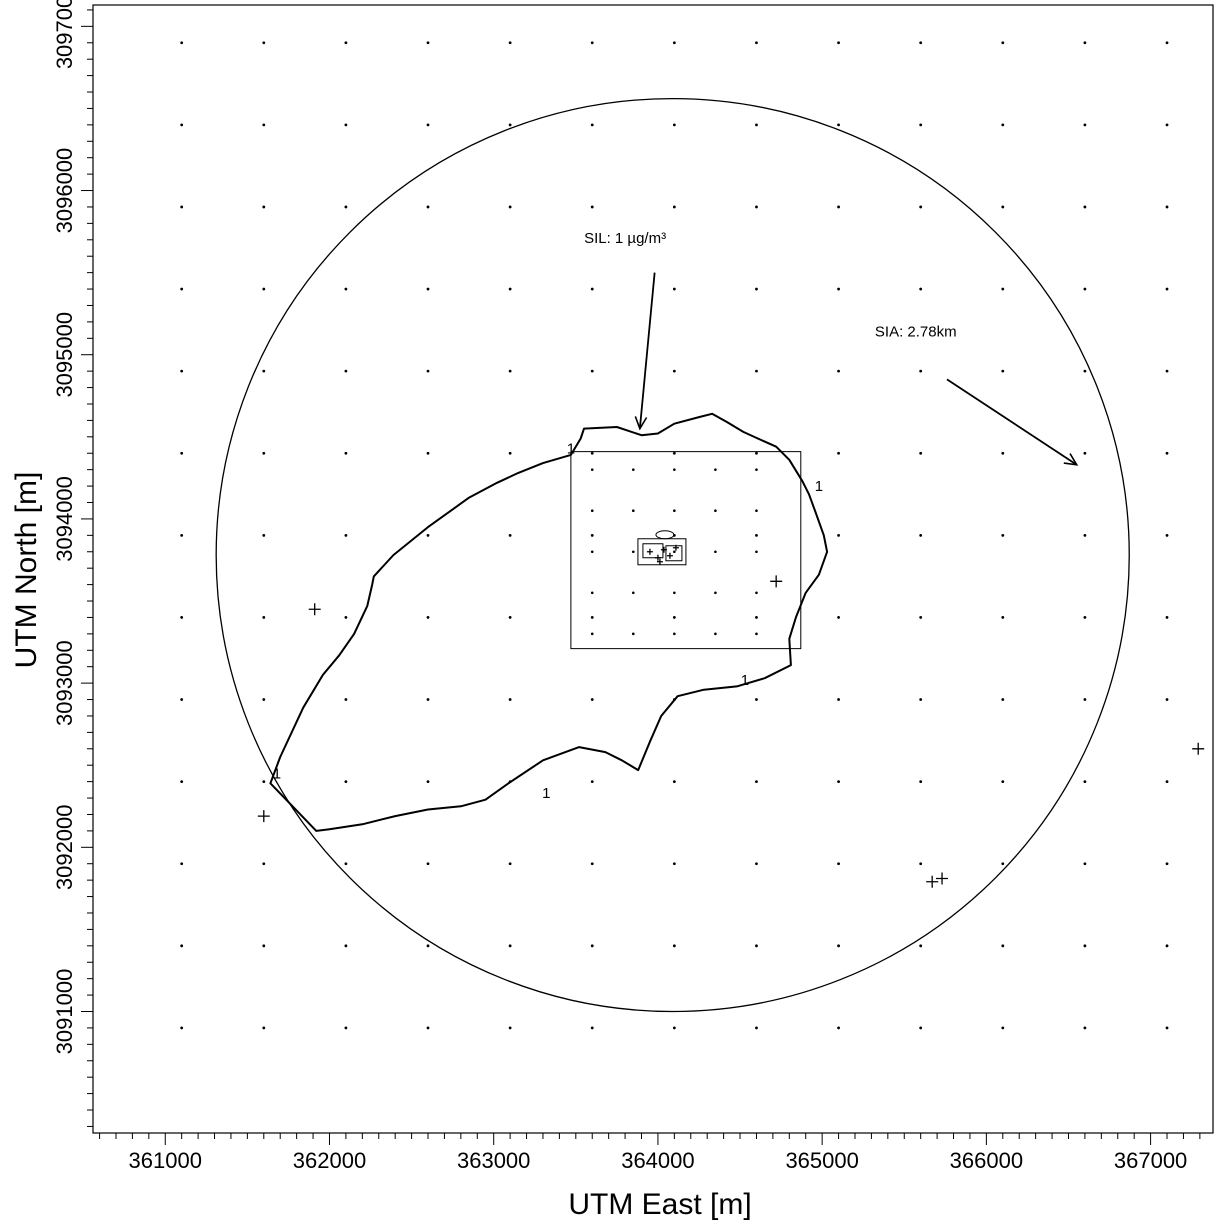  Describe the element at coordinates (665, 535) in the screenshot. I see `tank-outline` at that location.